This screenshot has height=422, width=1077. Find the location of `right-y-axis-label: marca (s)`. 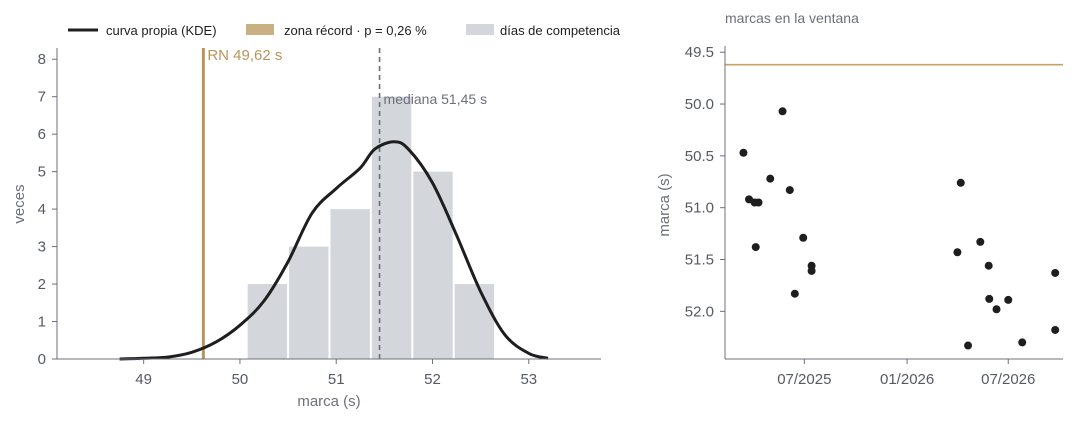

right-y-axis-label: marca (s) is located at coordinates (664, 204).